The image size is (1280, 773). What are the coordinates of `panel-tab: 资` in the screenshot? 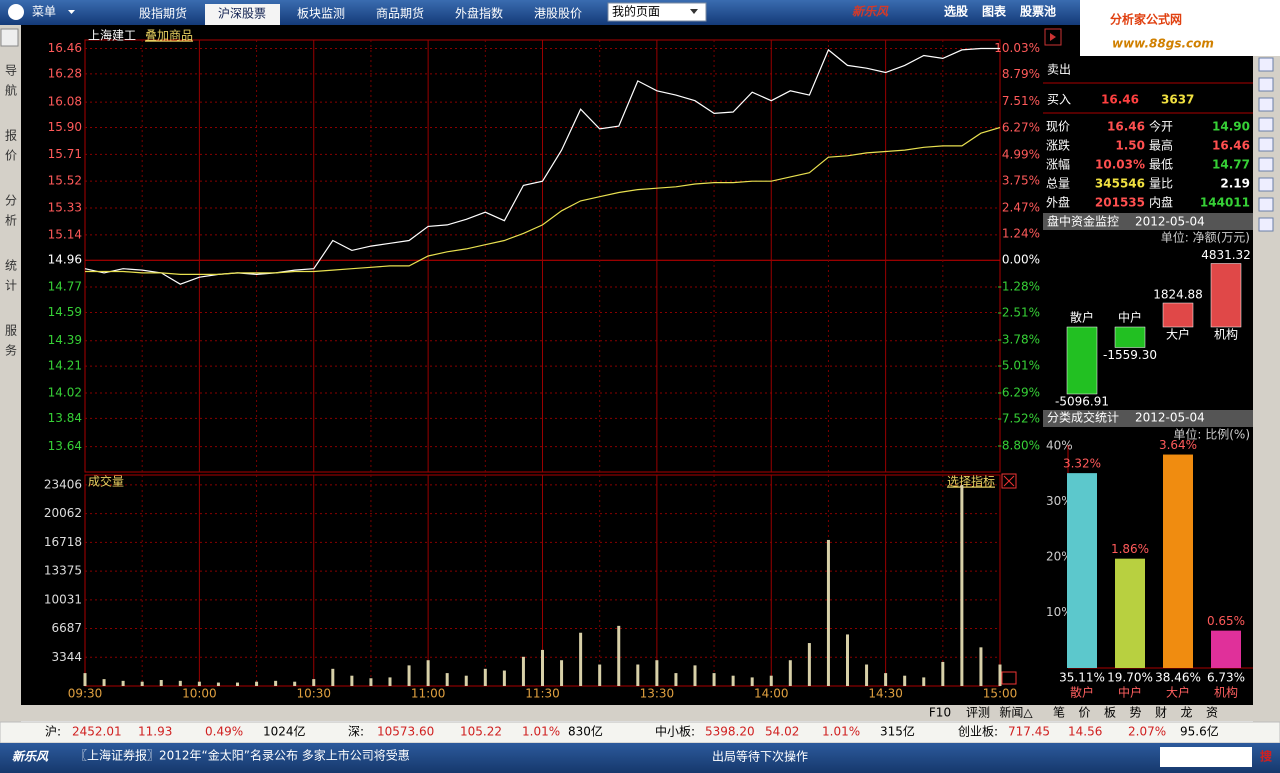 It's located at (1212, 713).